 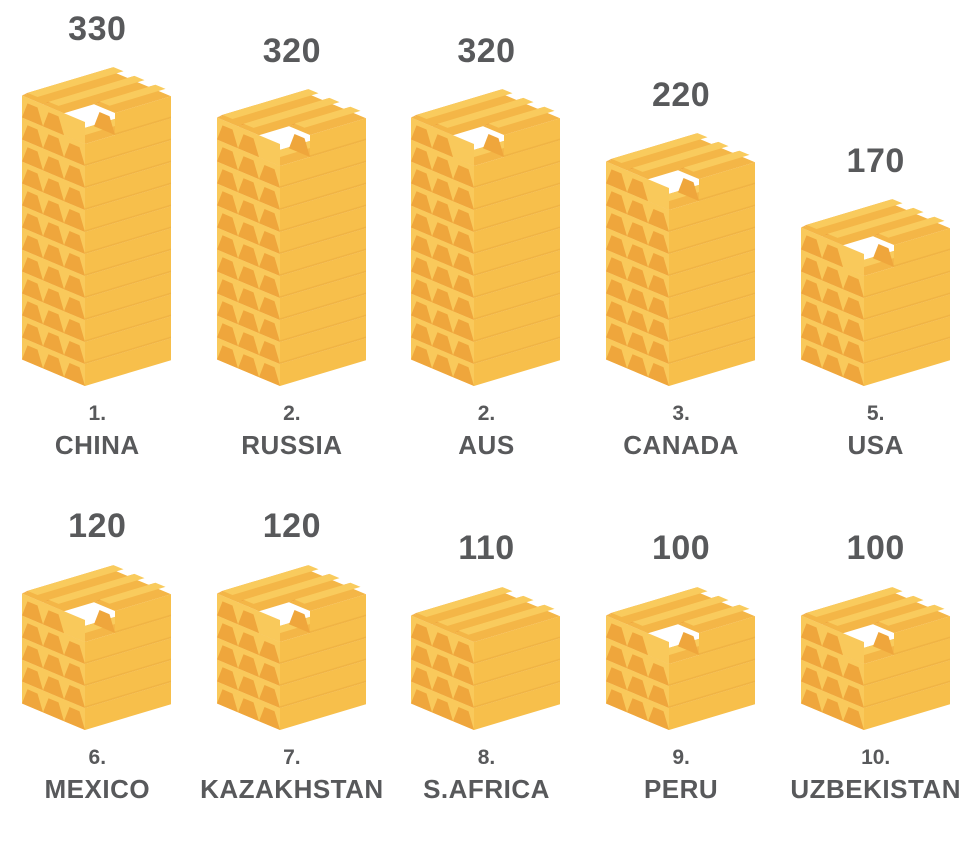 I want to click on country-column: 320 2. RUSSIA, so click(x=292, y=246).